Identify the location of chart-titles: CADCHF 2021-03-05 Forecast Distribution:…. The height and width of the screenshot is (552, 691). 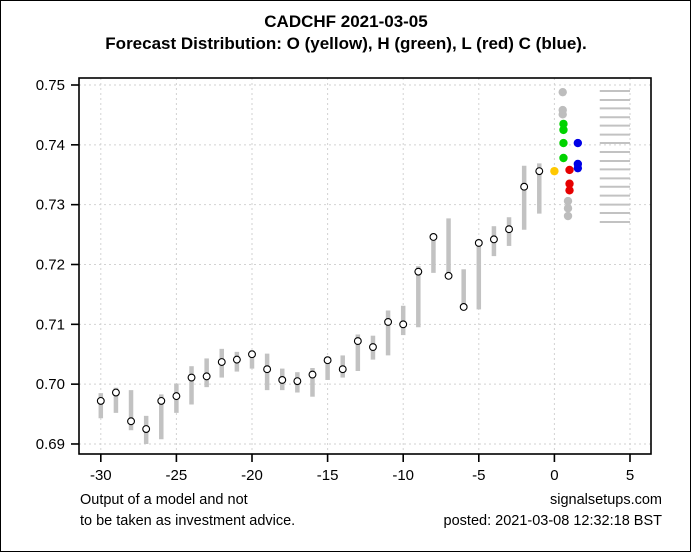
(345, 33).